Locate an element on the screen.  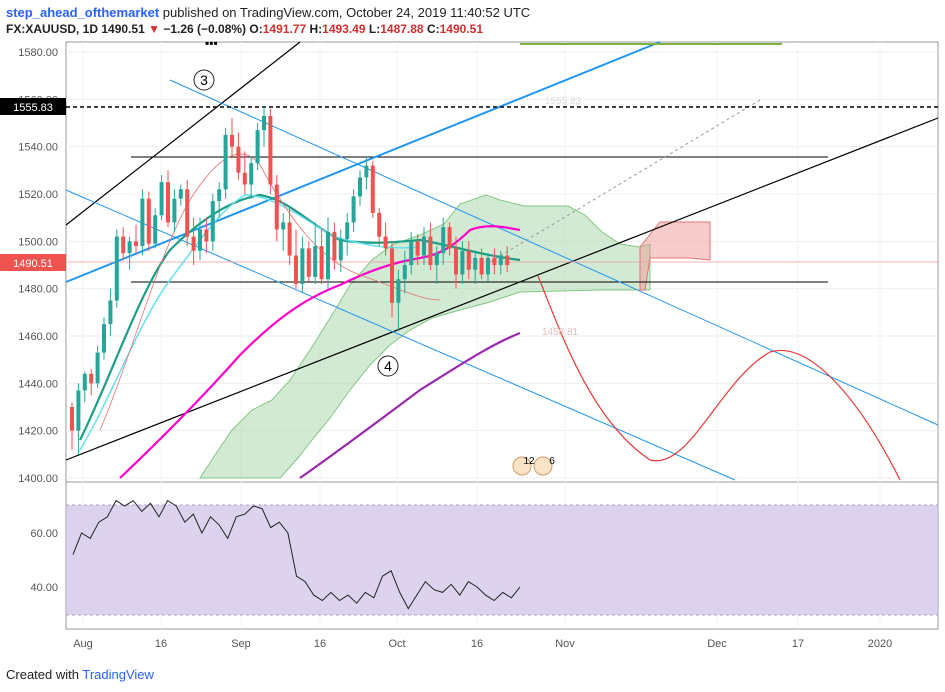
author-link: step_ahead_ofthemarket is located at coordinates (83, 12).